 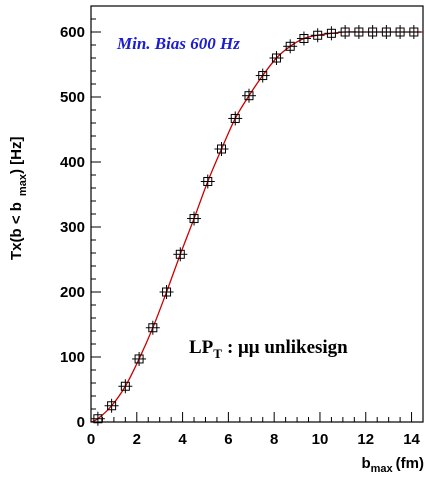 What do you see at coordinates (365, 439) in the screenshot?
I see `x-tick-label: 12` at bounding box center [365, 439].